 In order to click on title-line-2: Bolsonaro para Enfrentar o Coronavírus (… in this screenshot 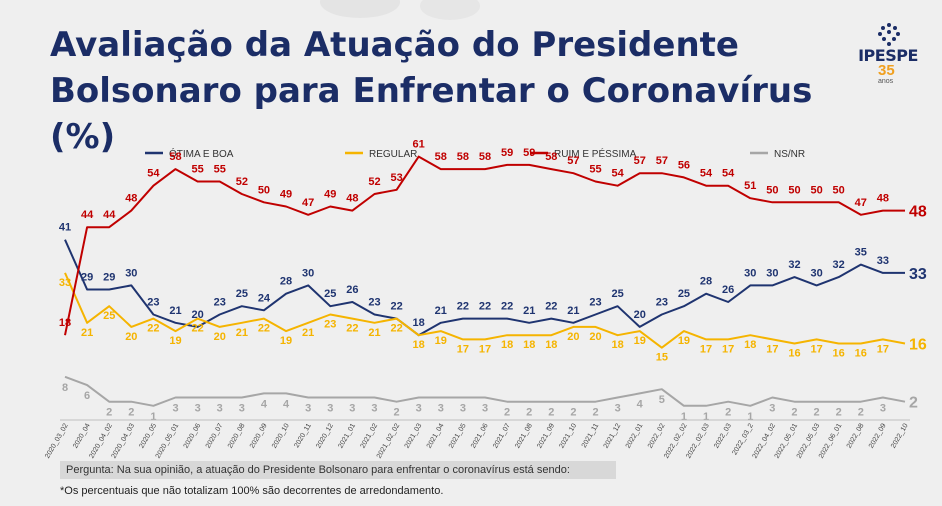, I will do `click(431, 114)`.